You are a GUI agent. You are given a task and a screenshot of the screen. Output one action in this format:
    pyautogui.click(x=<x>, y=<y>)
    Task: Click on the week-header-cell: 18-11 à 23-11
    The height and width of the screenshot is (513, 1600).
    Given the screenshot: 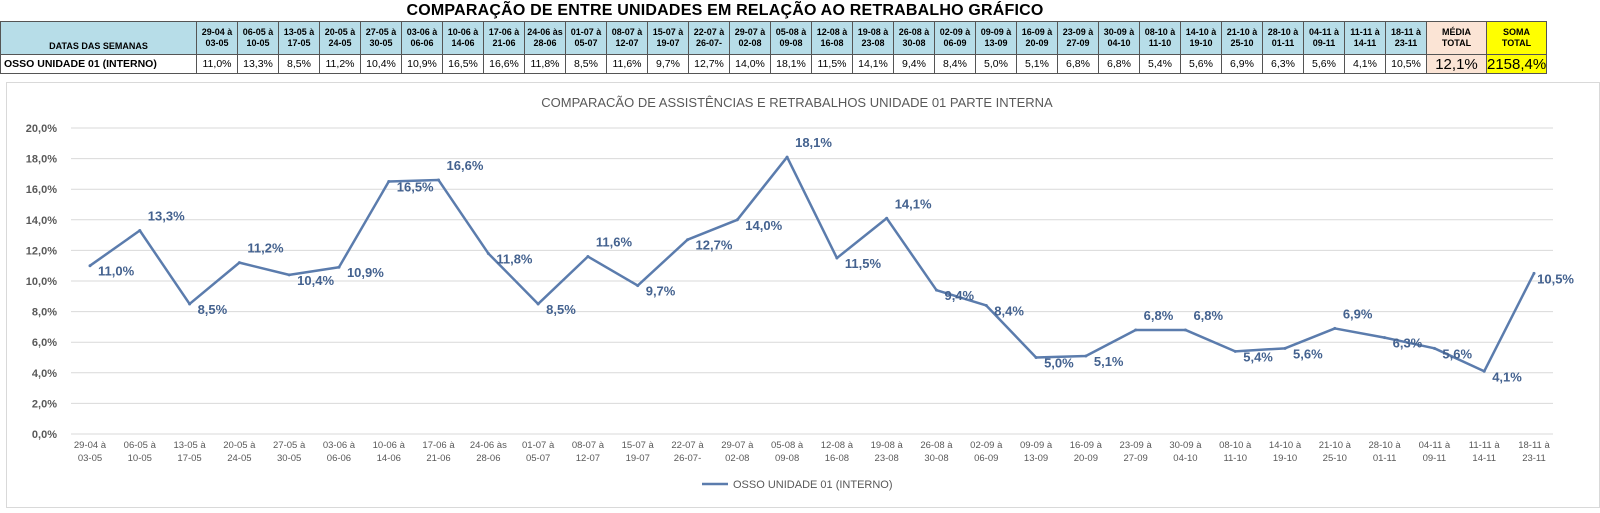 What is the action you would take?
    pyautogui.click(x=1406, y=38)
    